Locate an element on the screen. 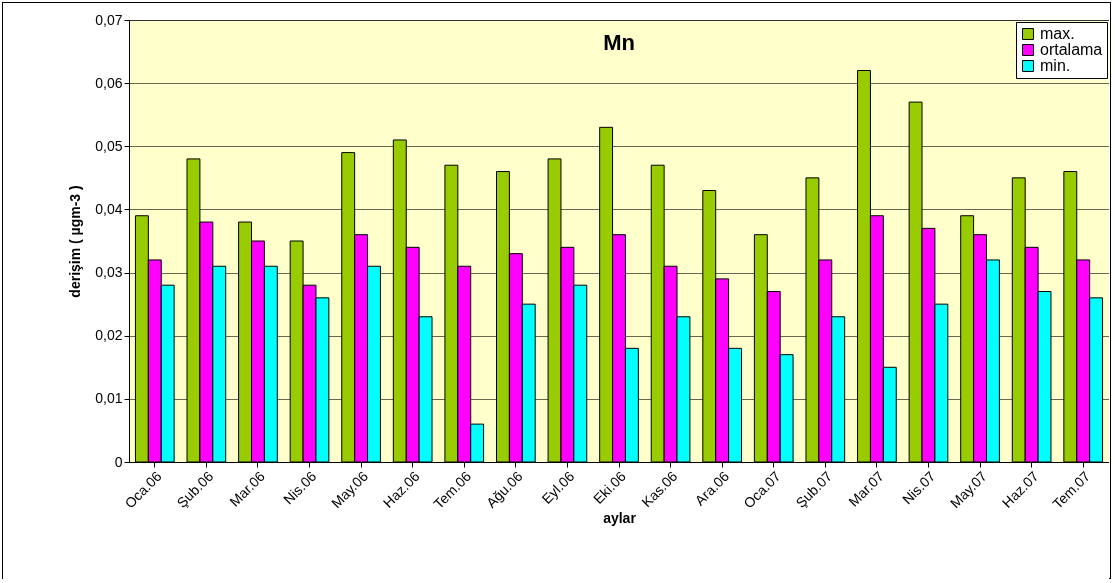 The image size is (1115, 583). y-tick-label: 0,04 is located at coordinates (109, 208).